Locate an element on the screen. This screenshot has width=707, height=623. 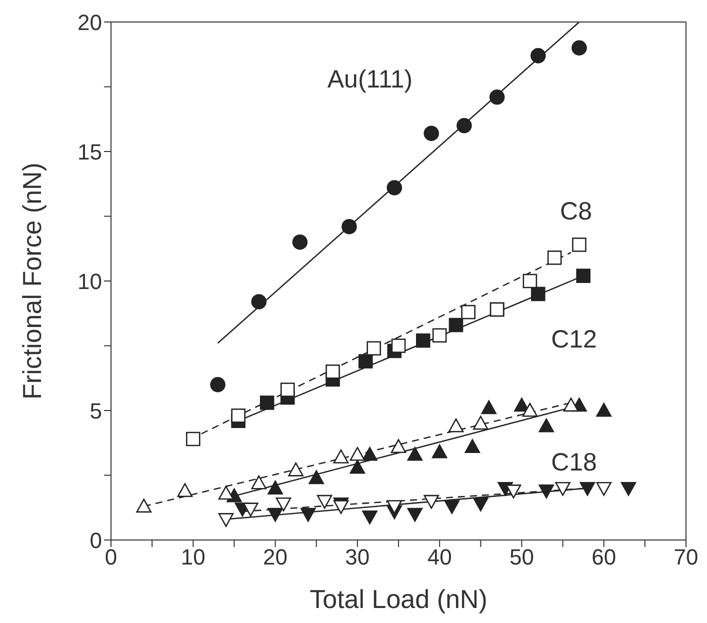
x-tick-label: 30 is located at coordinates (357, 557).